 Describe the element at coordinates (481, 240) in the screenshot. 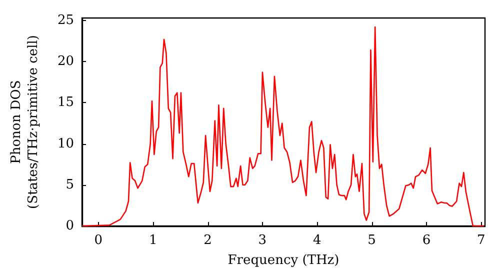

I see `x-tick-label: 7` at that location.